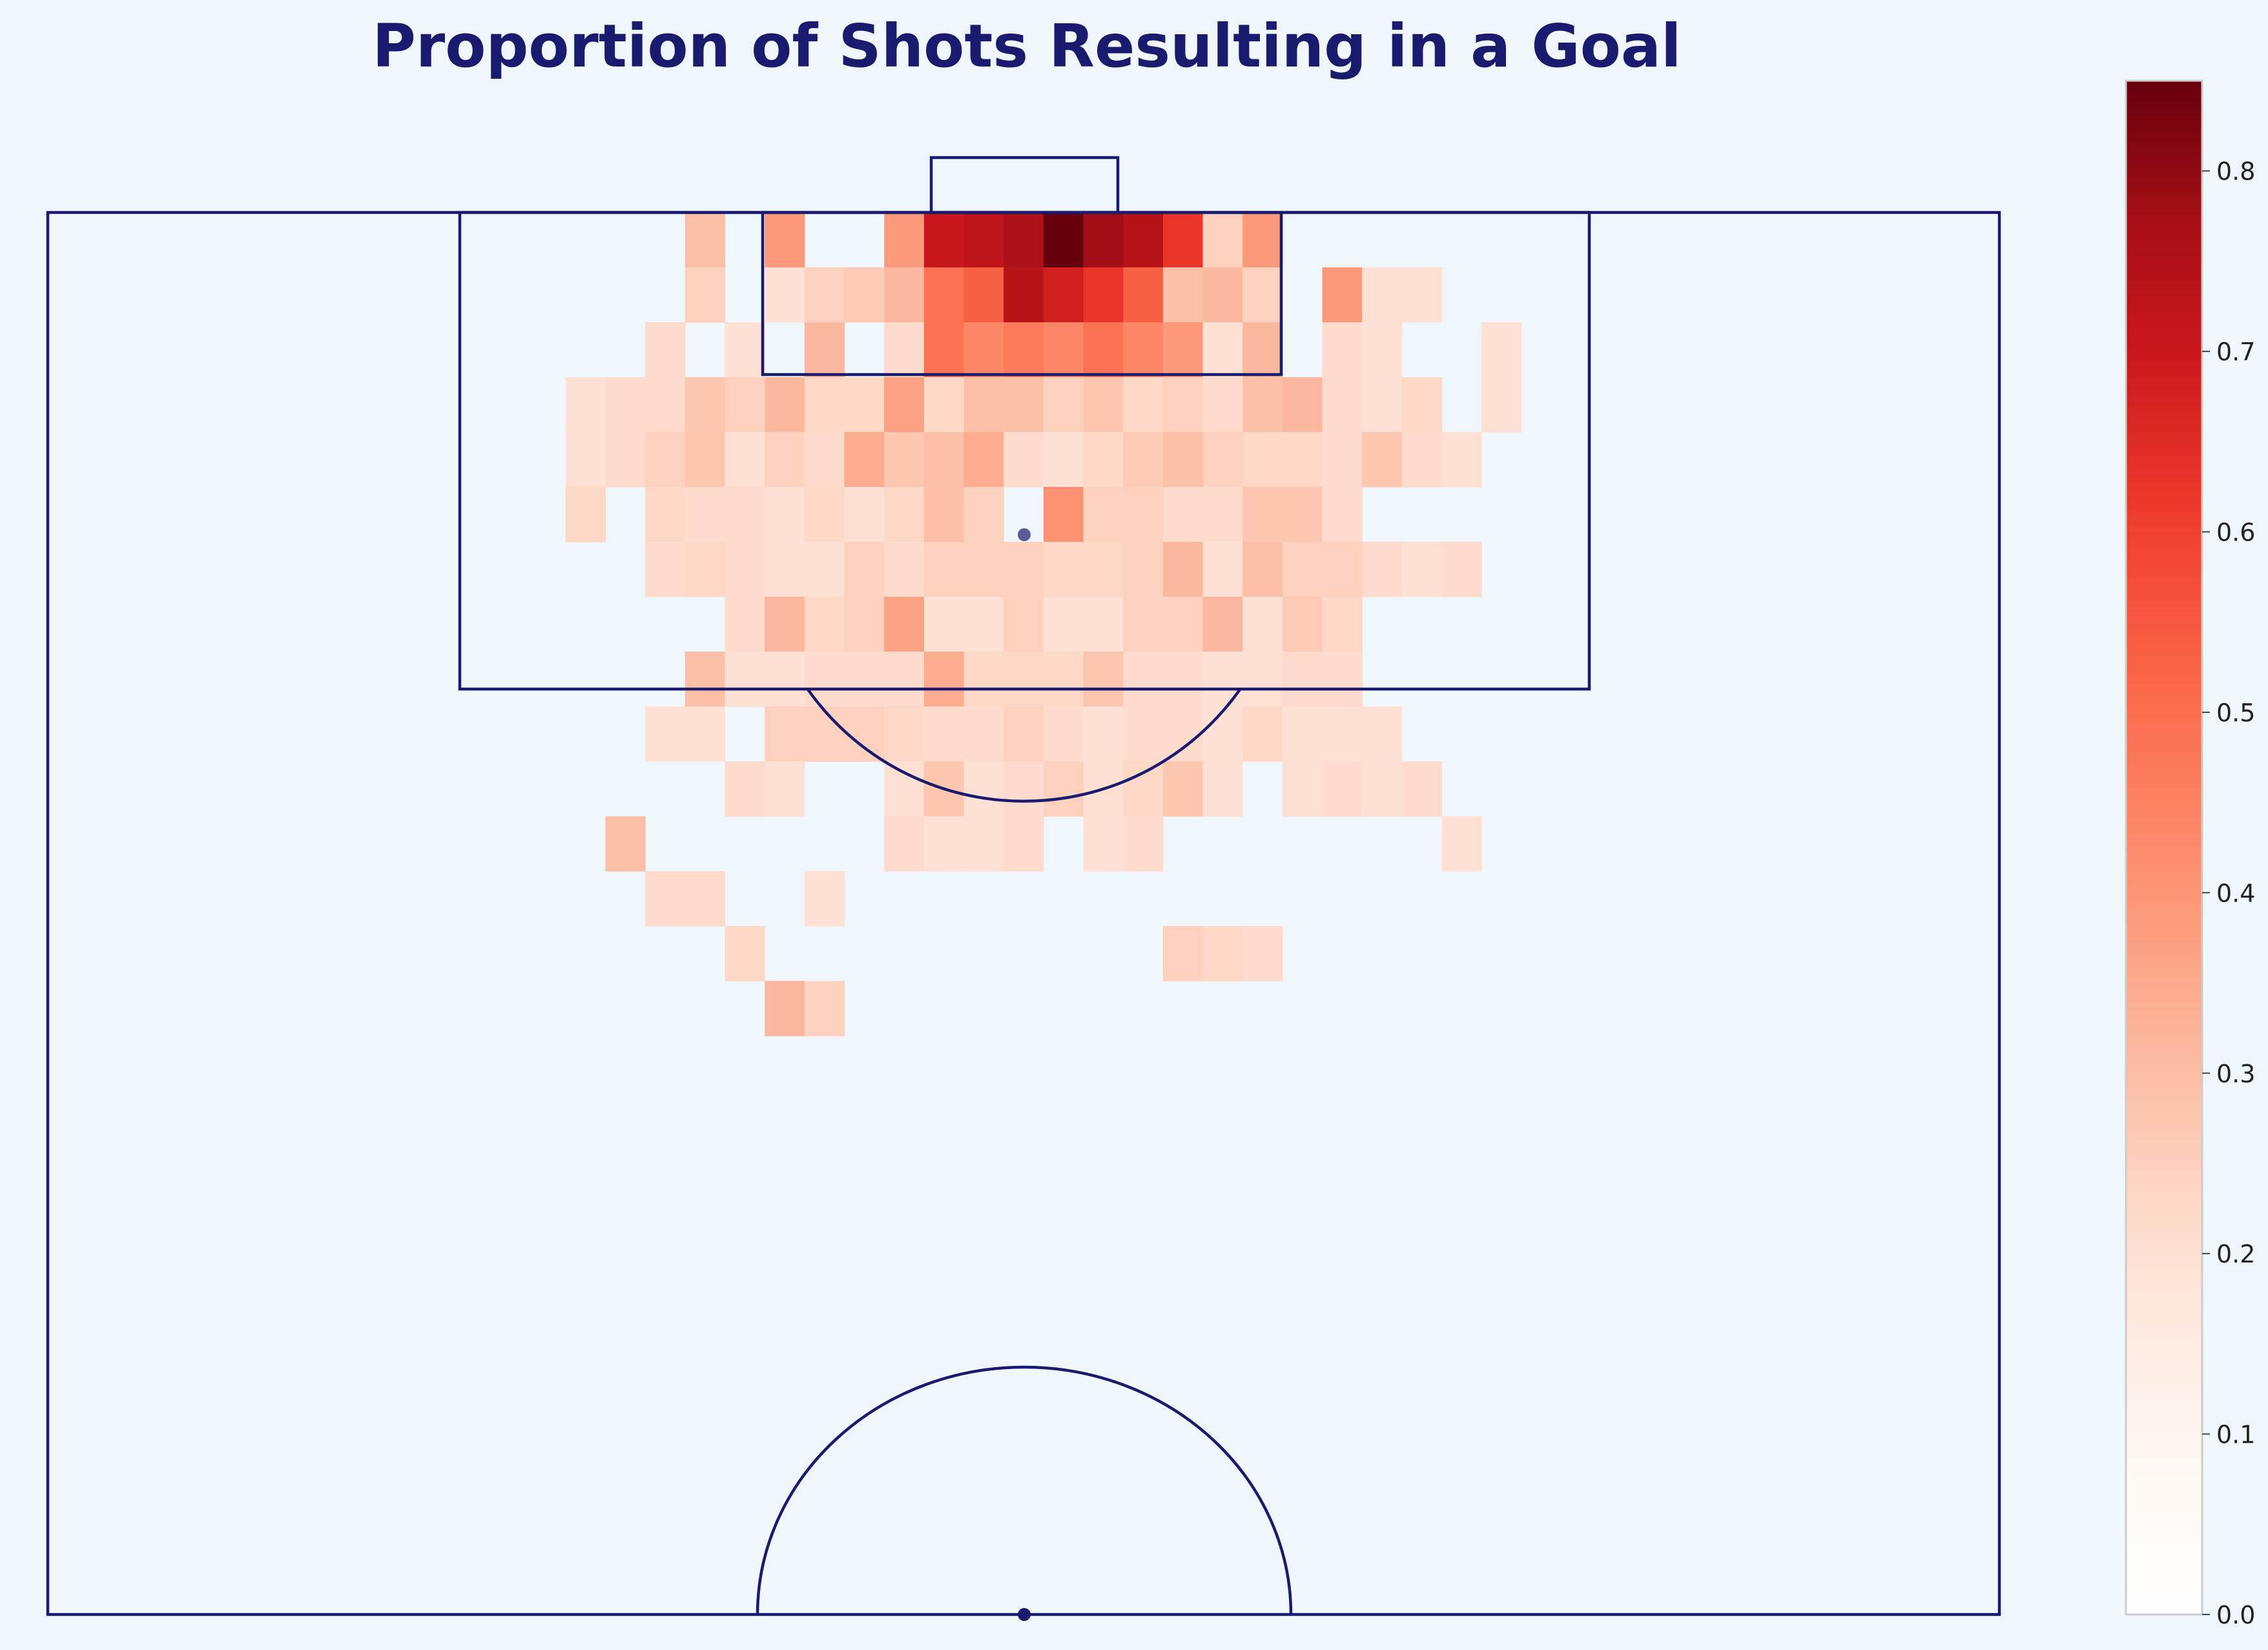 This screenshot has width=2268, height=1650. I want to click on goal, so click(1024, 185).